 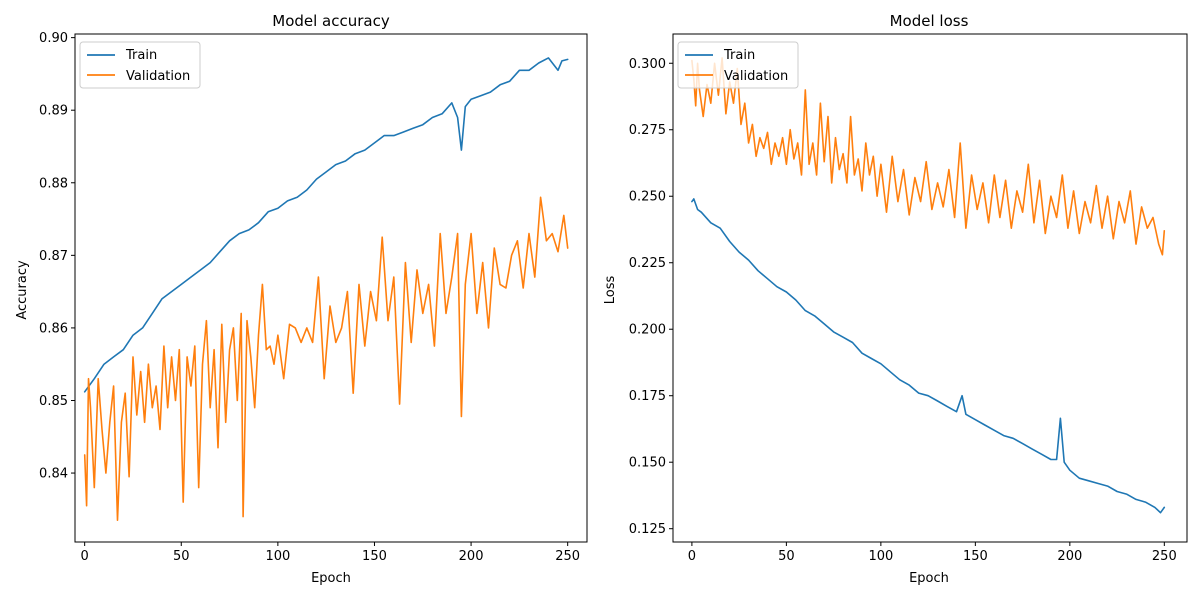 I want to click on loss-legend-box, so click(x=738, y=65).